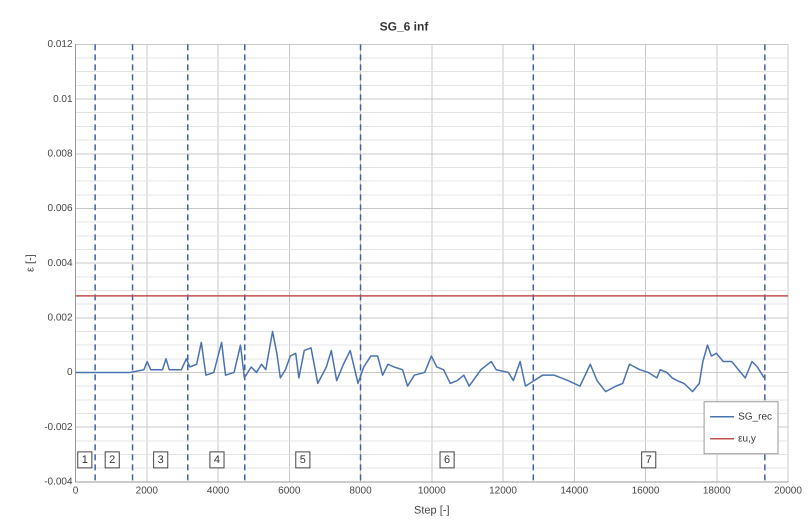 The width and height of the screenshot is (808, 531). Describe the element at coordinates (447, 460) in the screenshot. I see `annotation: 6` at that location.